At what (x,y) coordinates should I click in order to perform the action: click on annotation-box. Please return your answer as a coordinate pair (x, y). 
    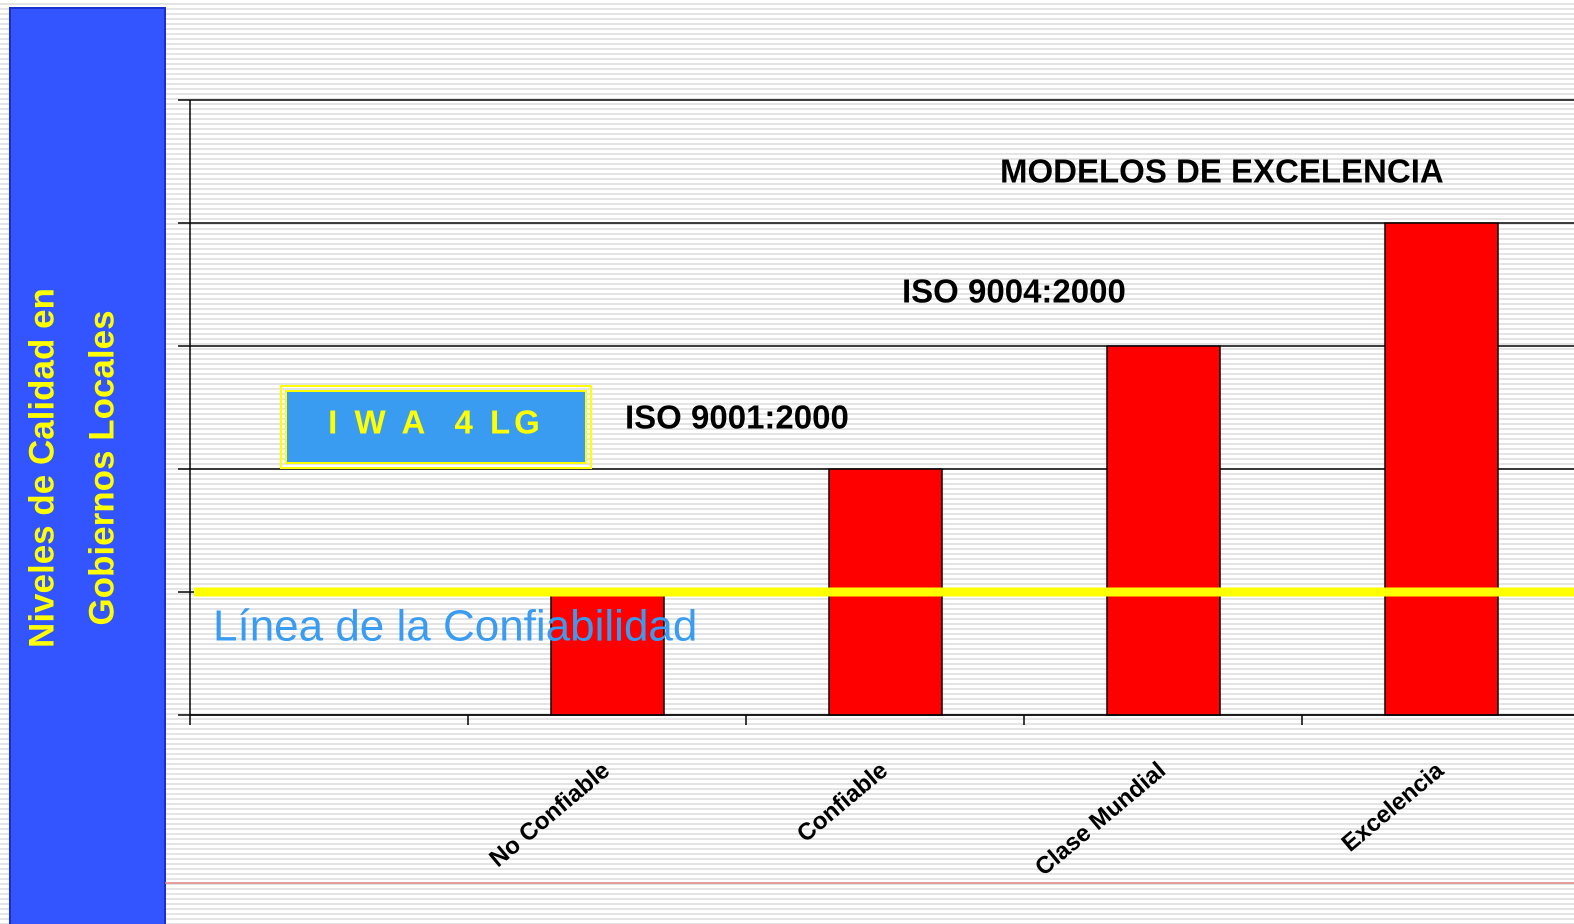
    Looking at the image, I should click on (436, 427).